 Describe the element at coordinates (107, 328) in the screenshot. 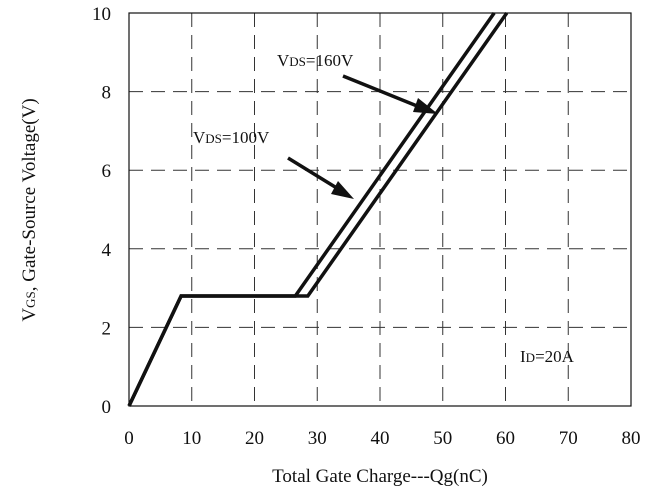

I see `y-tick-label: 2` at that location.